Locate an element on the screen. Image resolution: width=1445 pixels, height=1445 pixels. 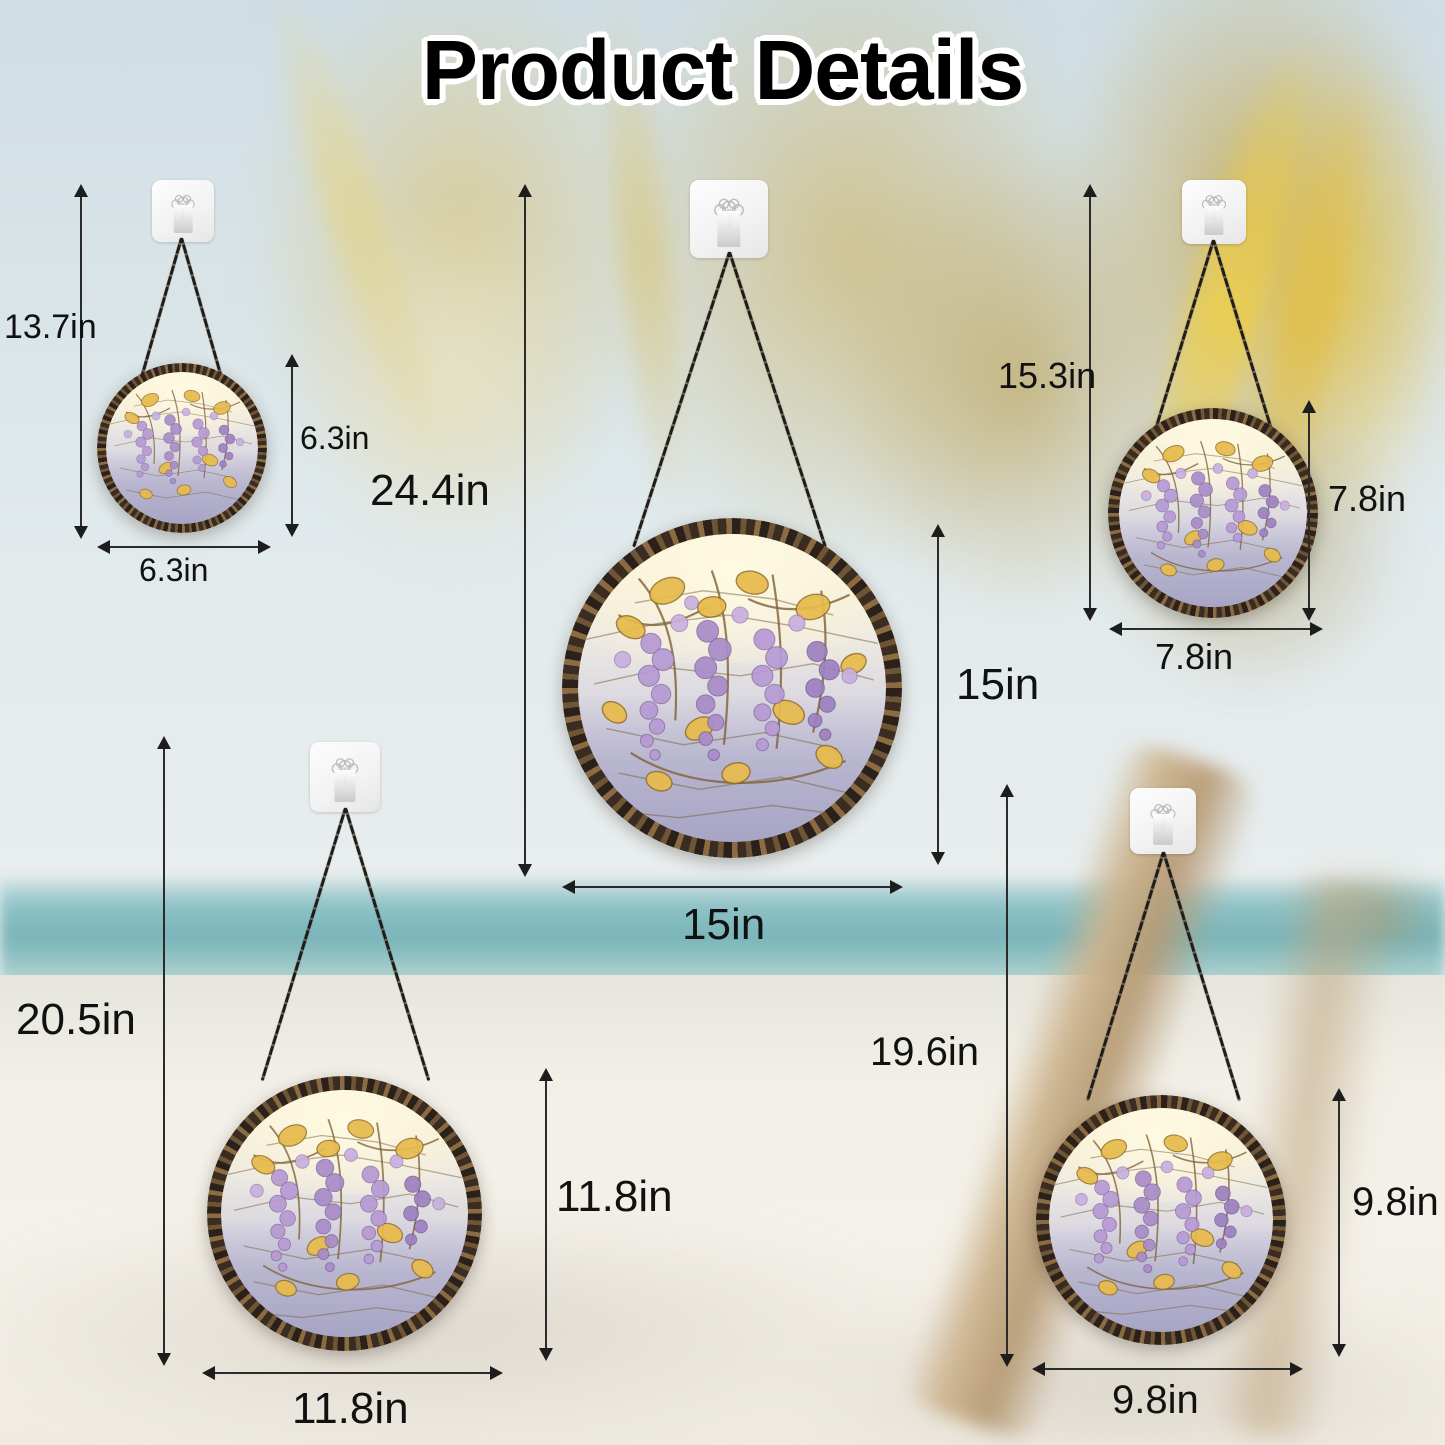
dimension-height: 7.8in is located at coordinates (1367, 498).